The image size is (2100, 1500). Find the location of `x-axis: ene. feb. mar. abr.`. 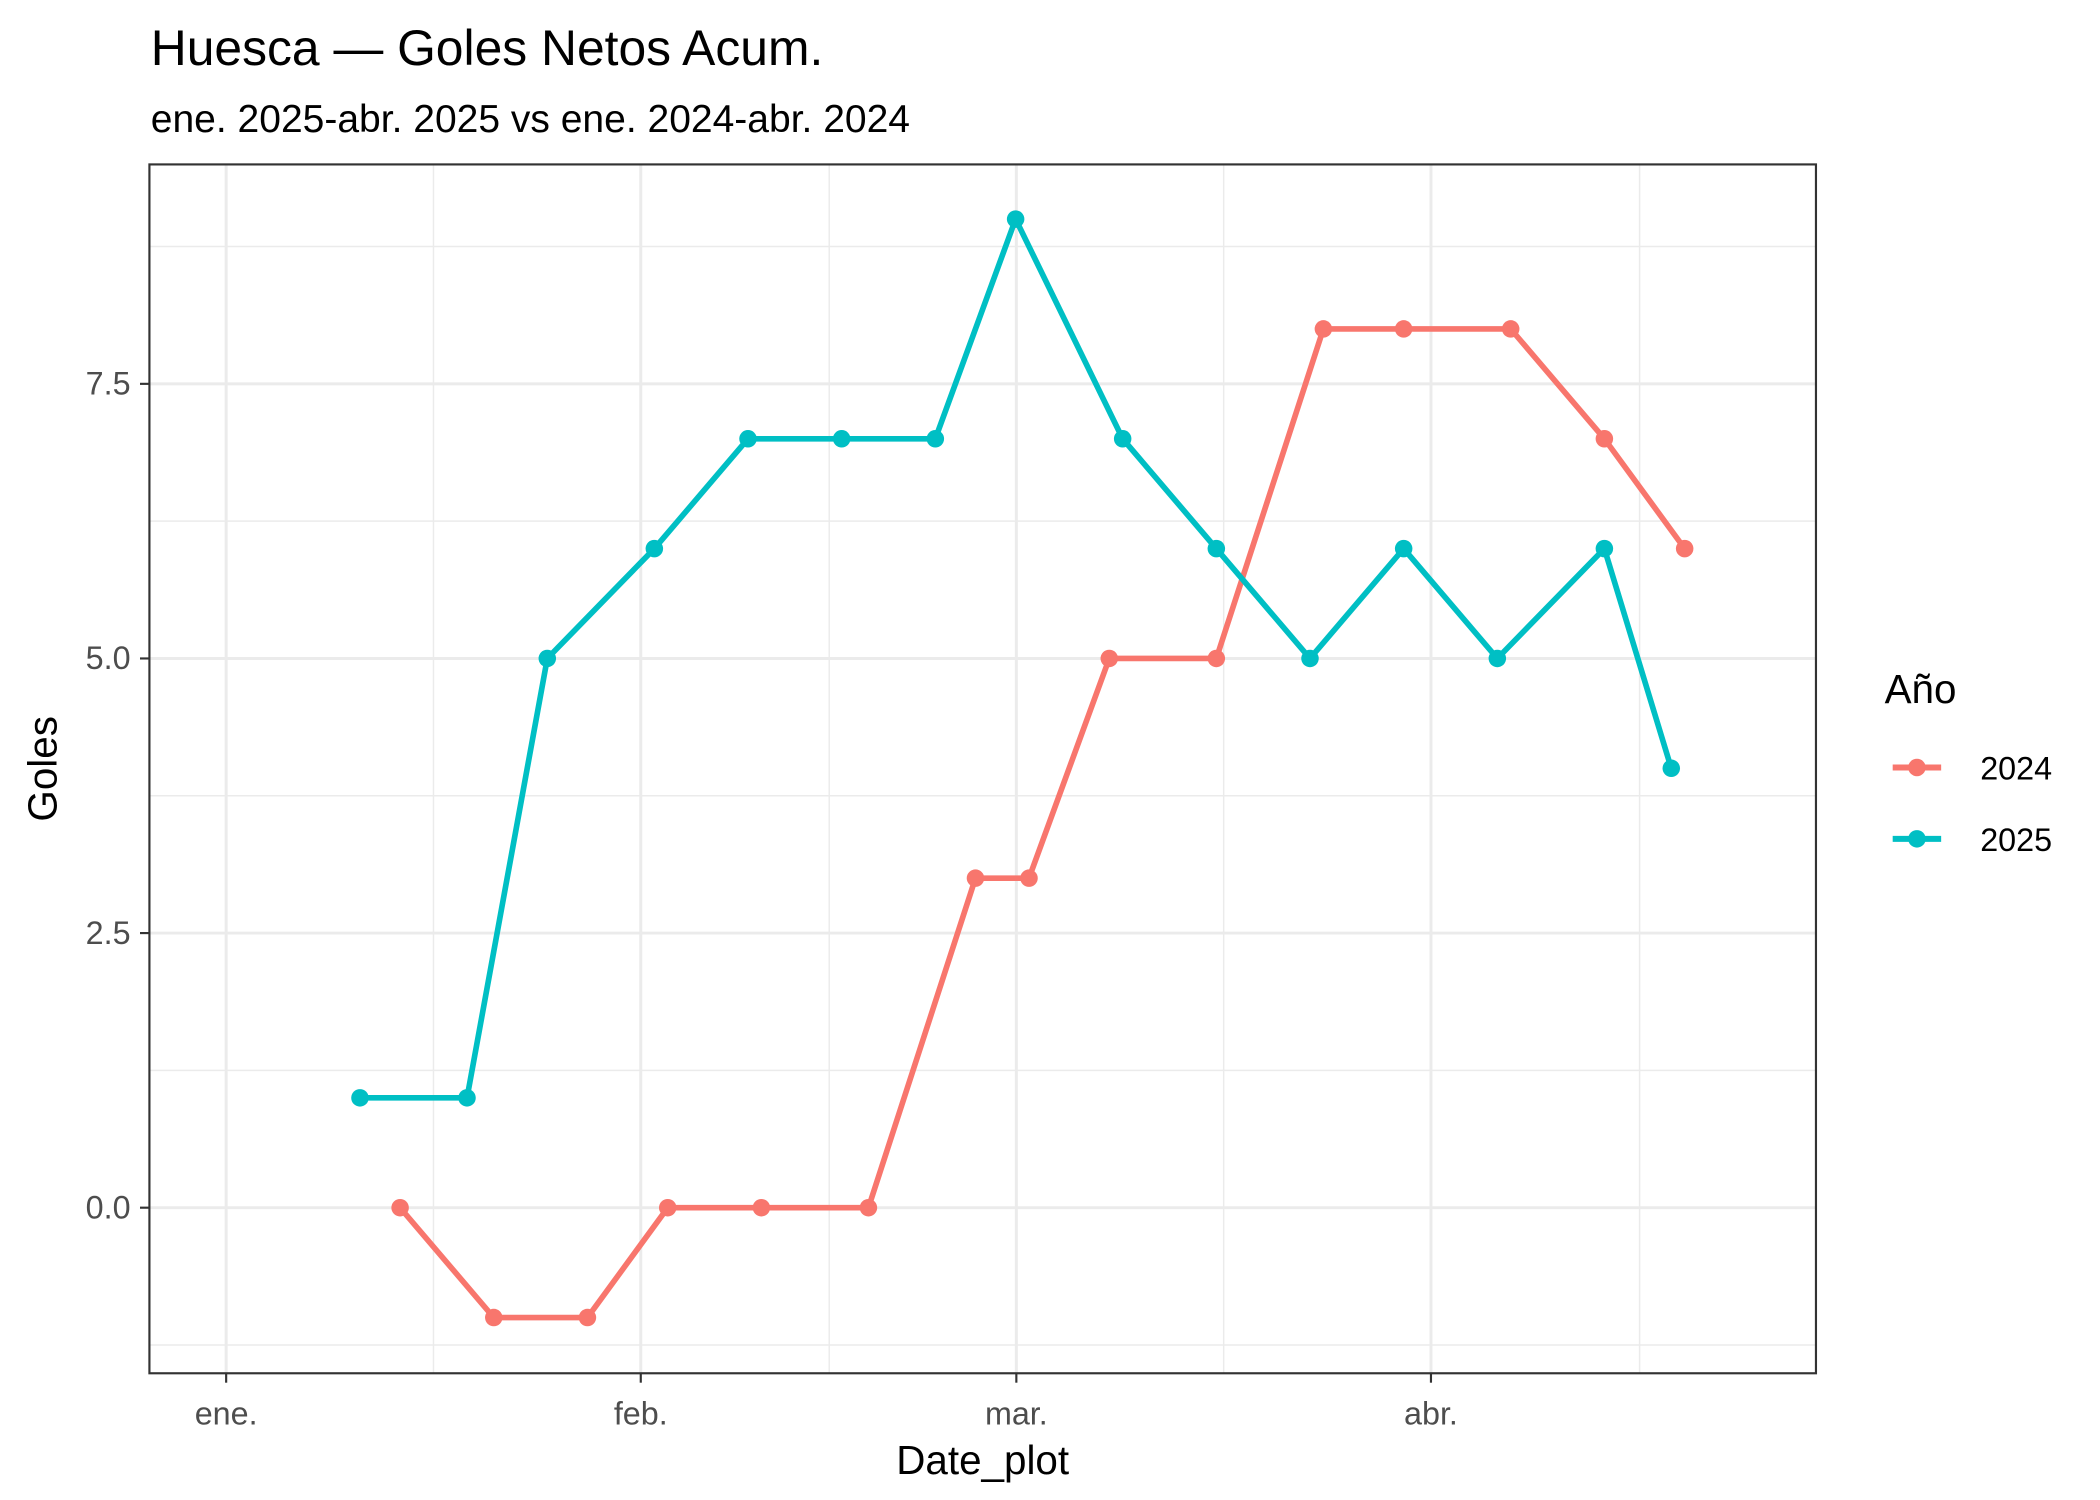

x-axis: ene. feb. mar. abr. is located at coordinates (826, 1402).